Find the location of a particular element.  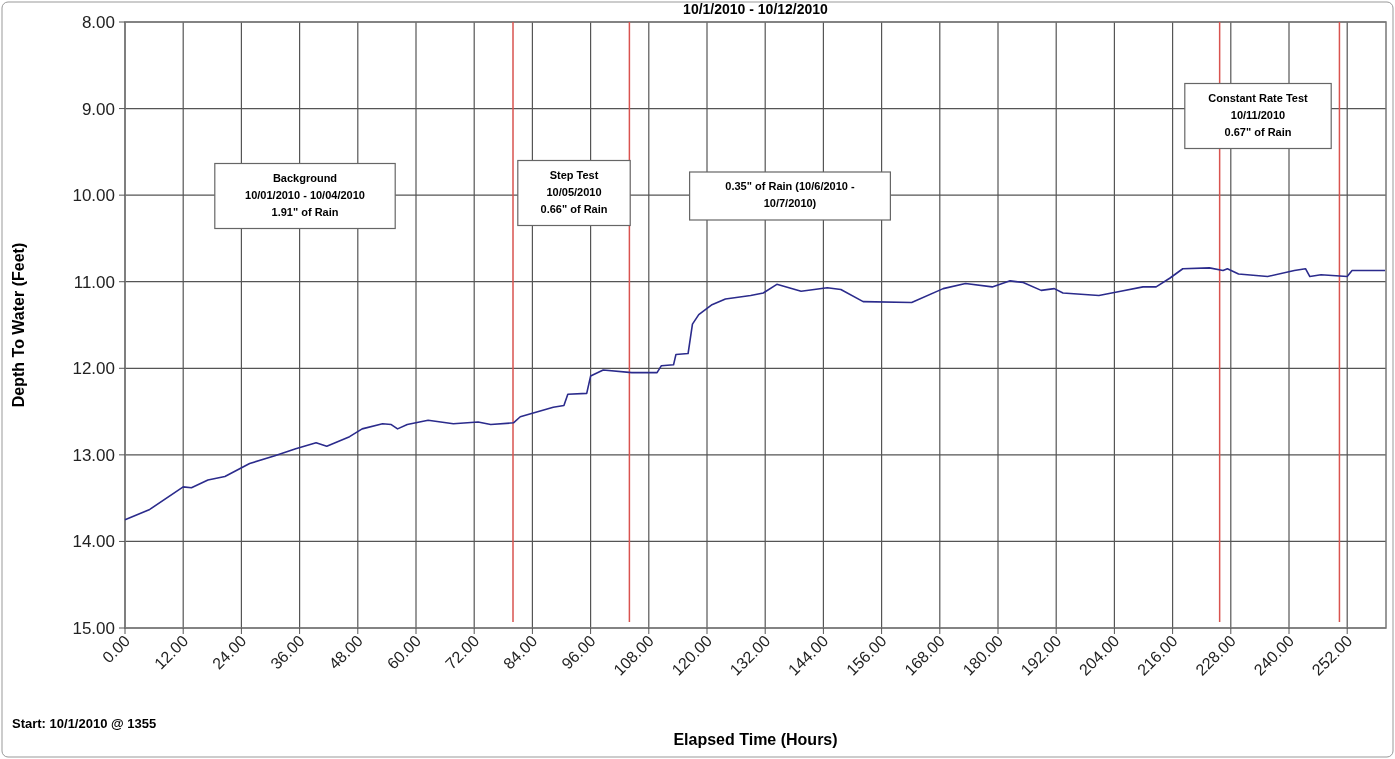

y-tick-label: 8.00 is located at coordinates (98, 22).